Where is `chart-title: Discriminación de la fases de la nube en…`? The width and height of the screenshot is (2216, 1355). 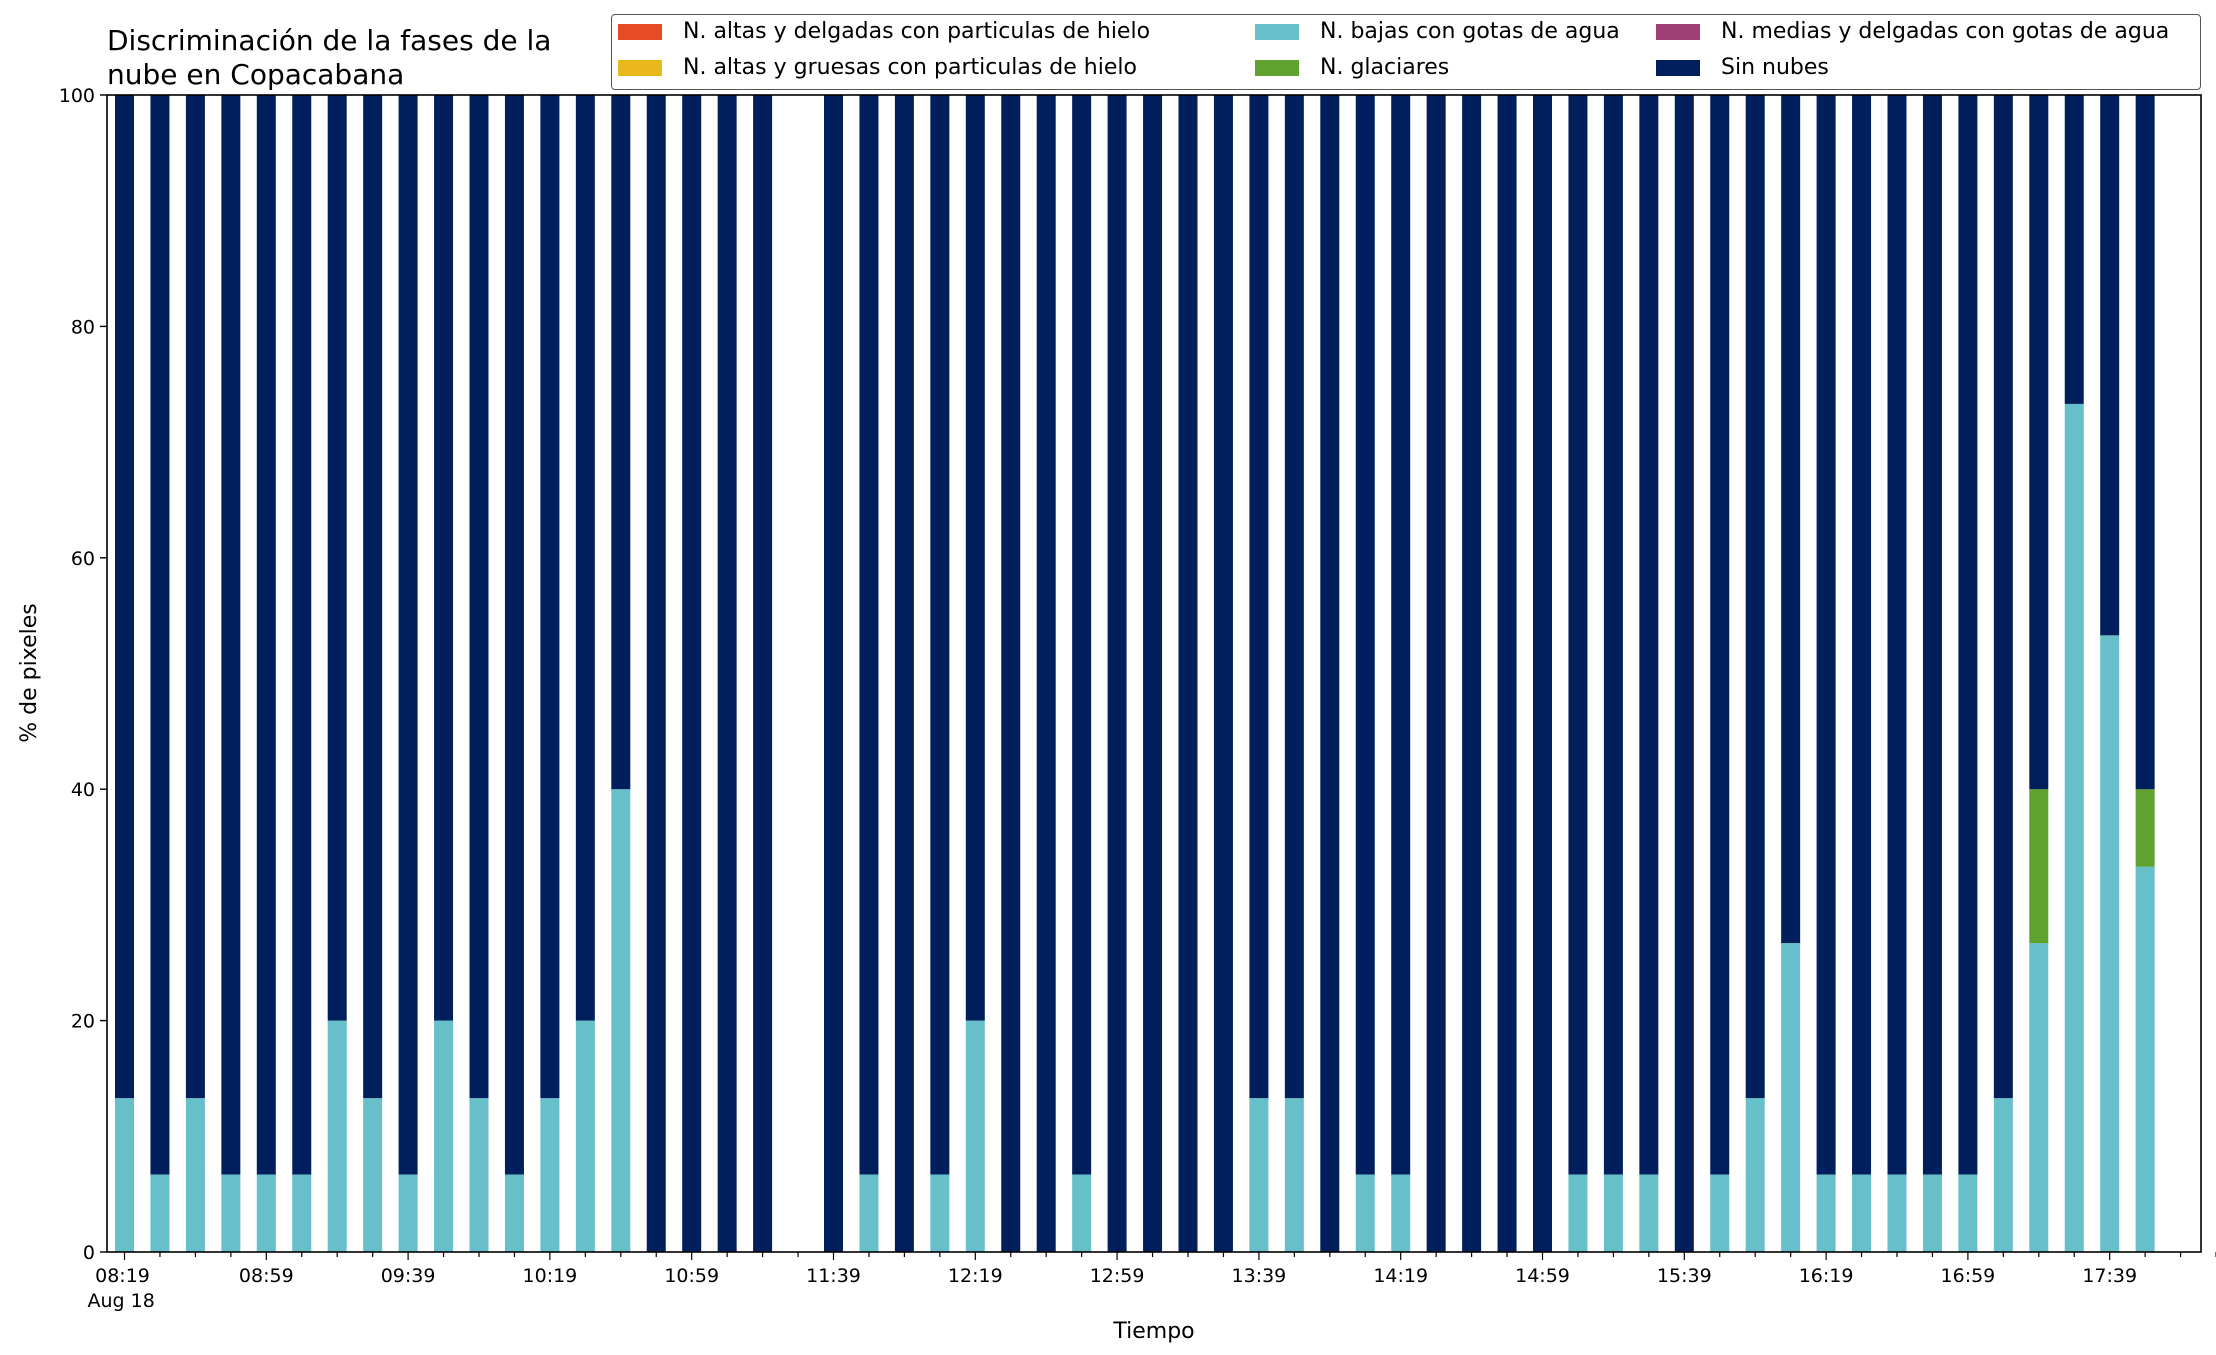 chart-title: Discriminación de la fases de la nube en… is located at coordinates (329, 58).